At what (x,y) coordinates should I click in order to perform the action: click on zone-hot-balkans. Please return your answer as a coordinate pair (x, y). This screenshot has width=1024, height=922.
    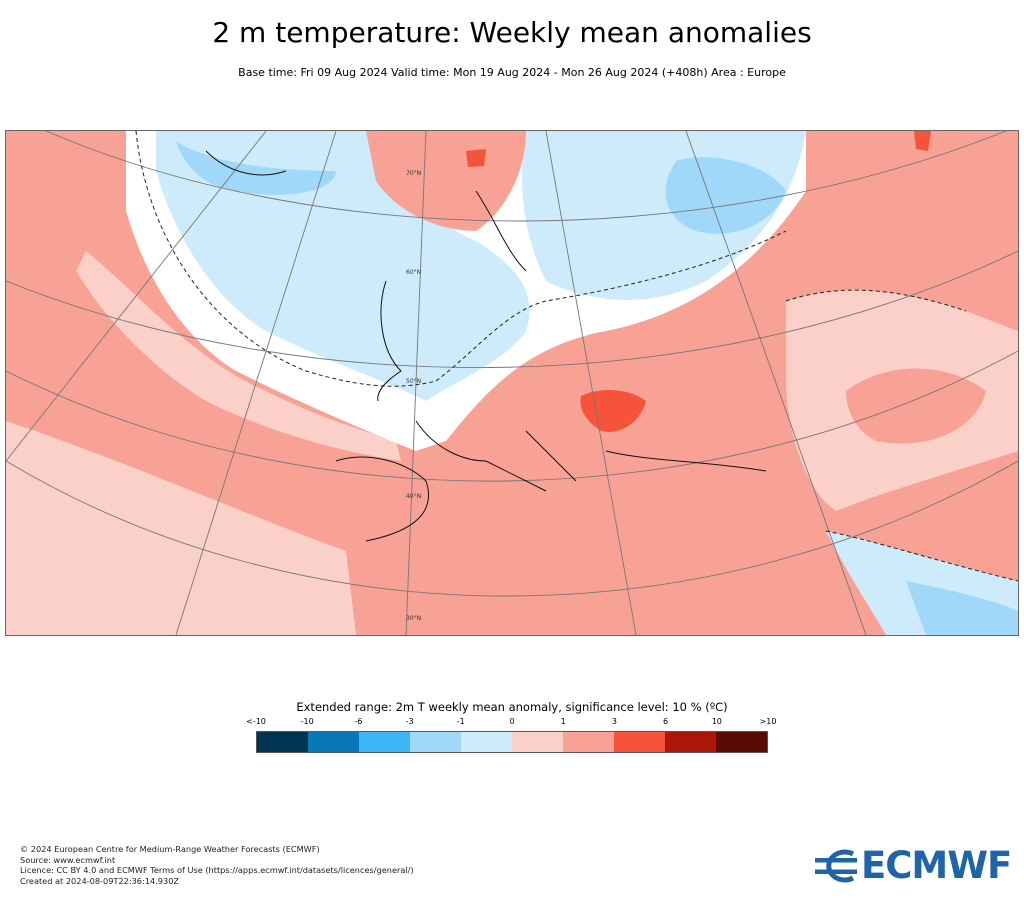
    Looking at the image, I should click on (613, 410).